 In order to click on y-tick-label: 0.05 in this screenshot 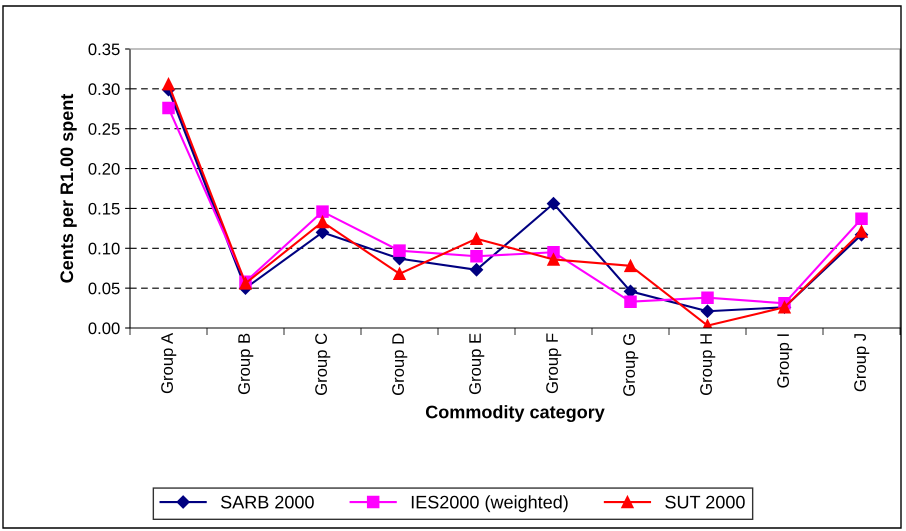, I will do `click(104, 288)`.